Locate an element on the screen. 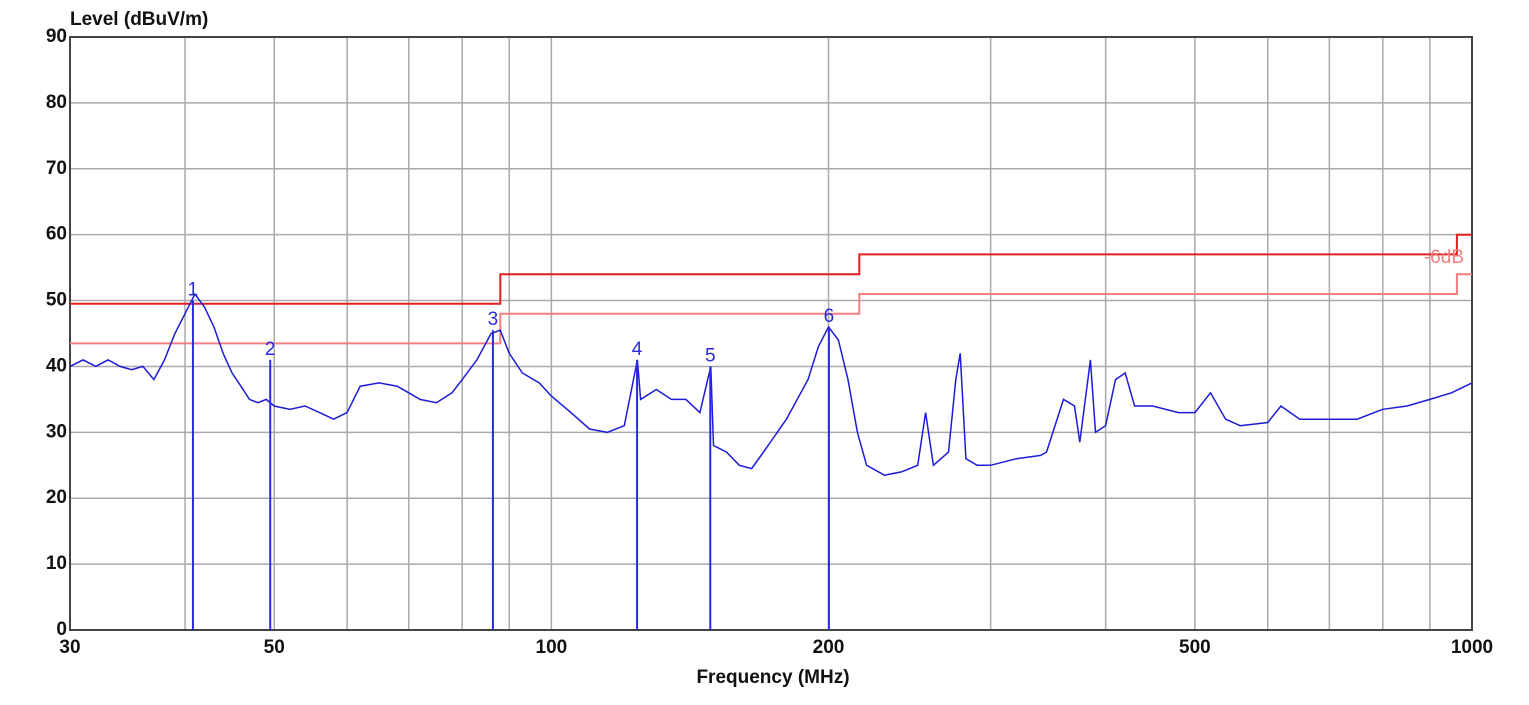  limit-label: -6dB is located at coordinates (1444, 257).